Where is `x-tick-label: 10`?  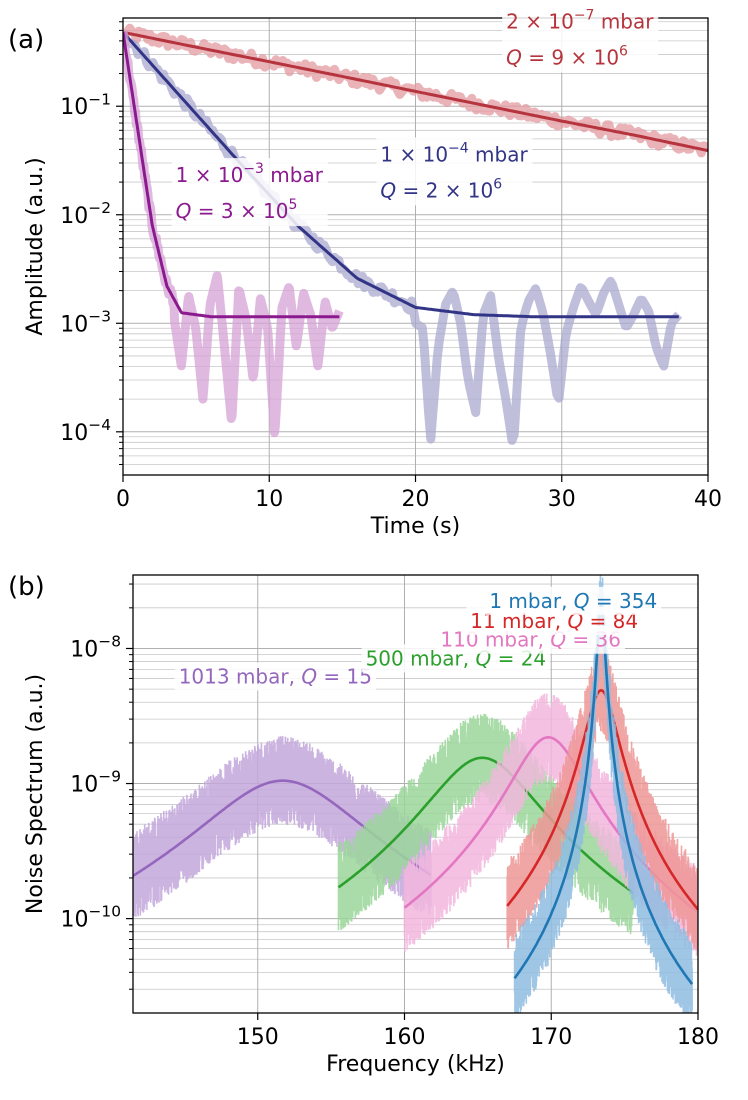 x-tick-label: 10 is located at coordinates (269, 499).